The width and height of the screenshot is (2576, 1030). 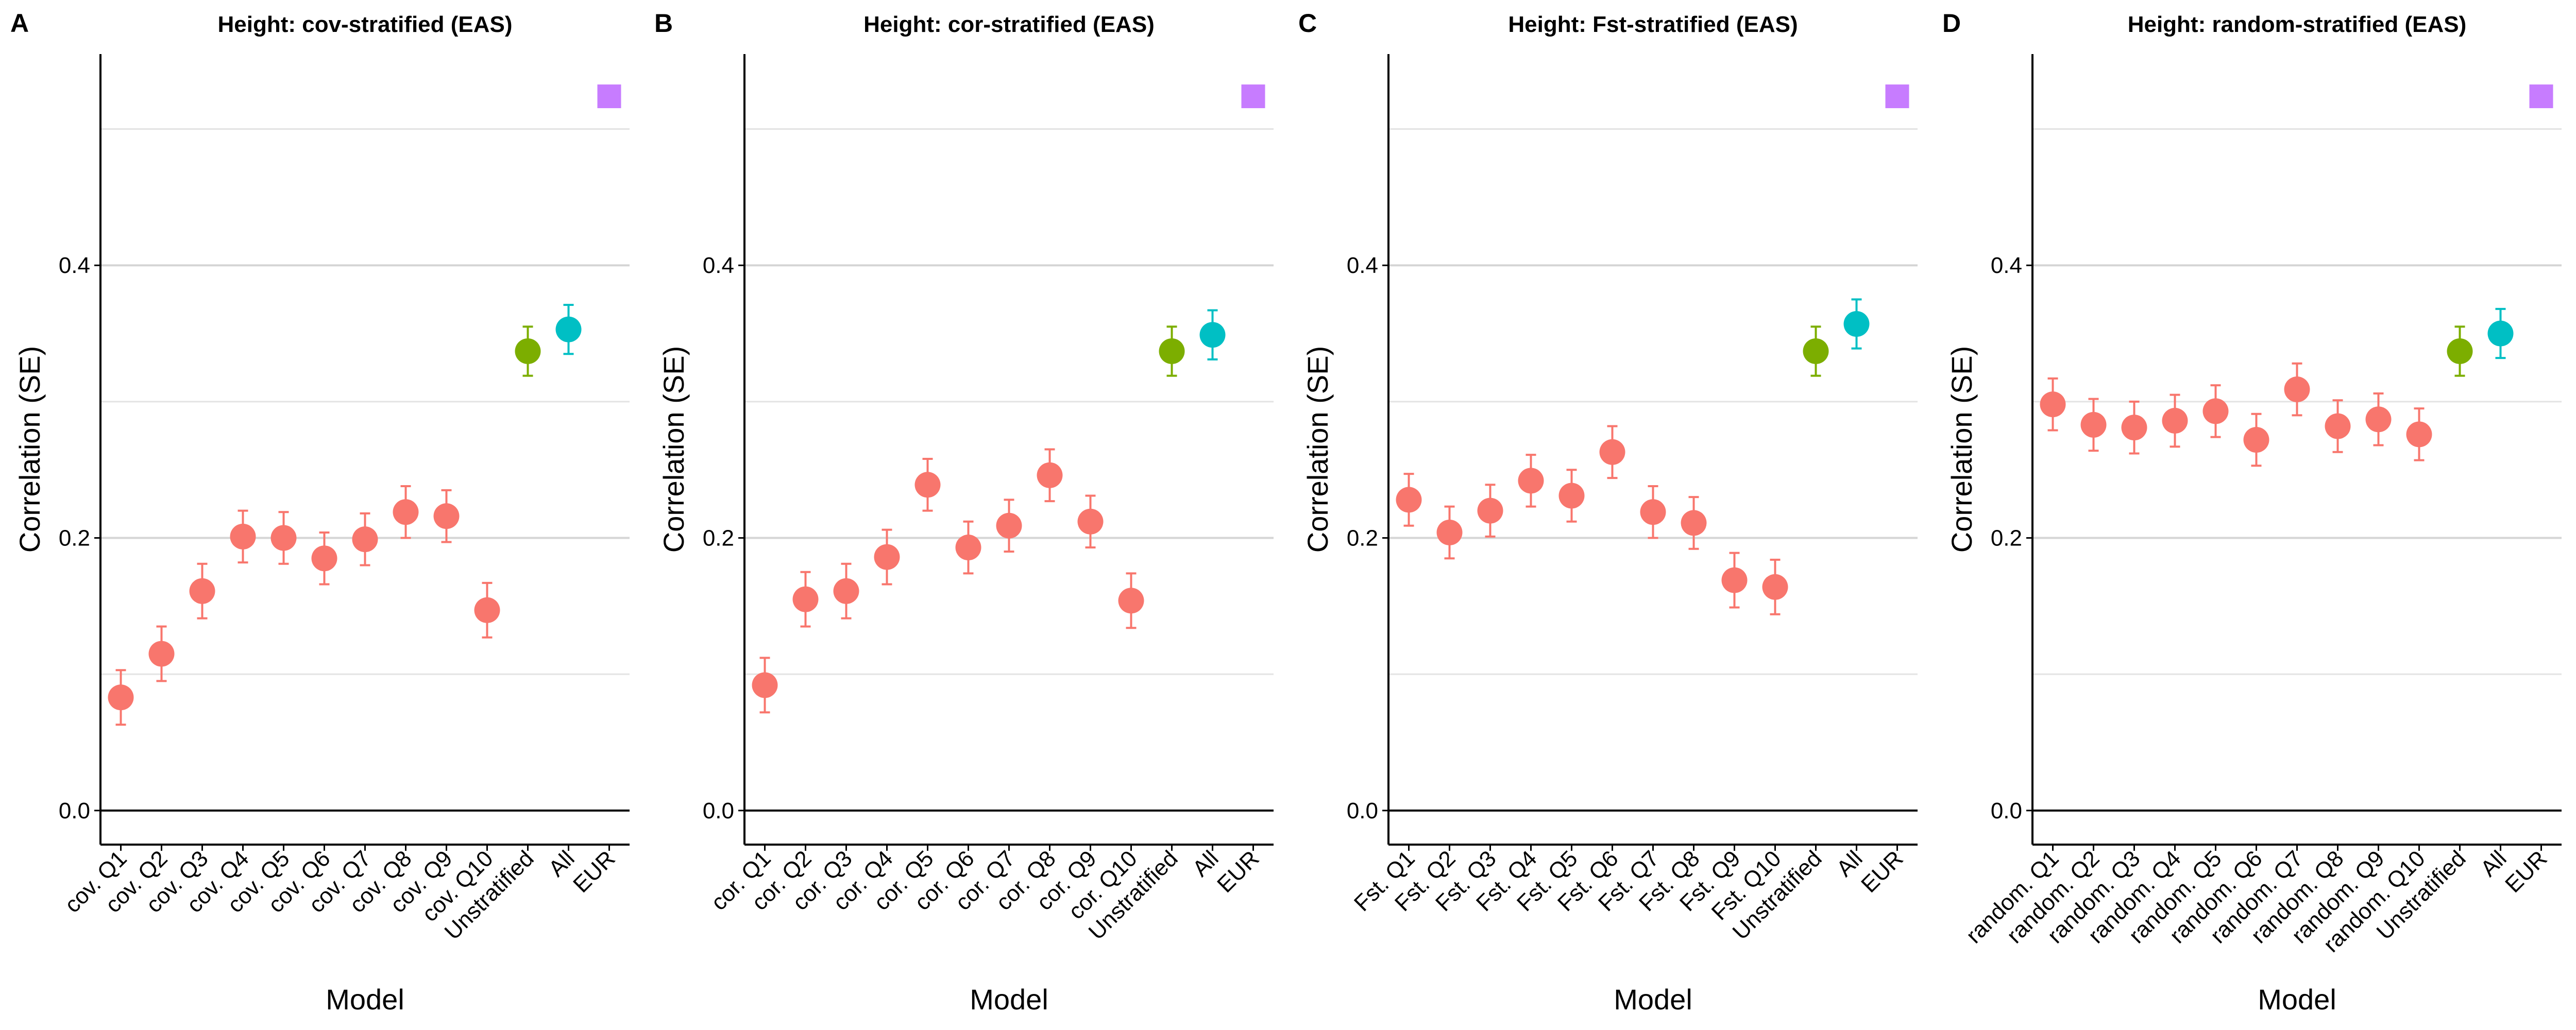 What do you see at coordinates (1951, 24) in the screenshot?
I see `panel-letter: D` at bounding box center [1951, 24].